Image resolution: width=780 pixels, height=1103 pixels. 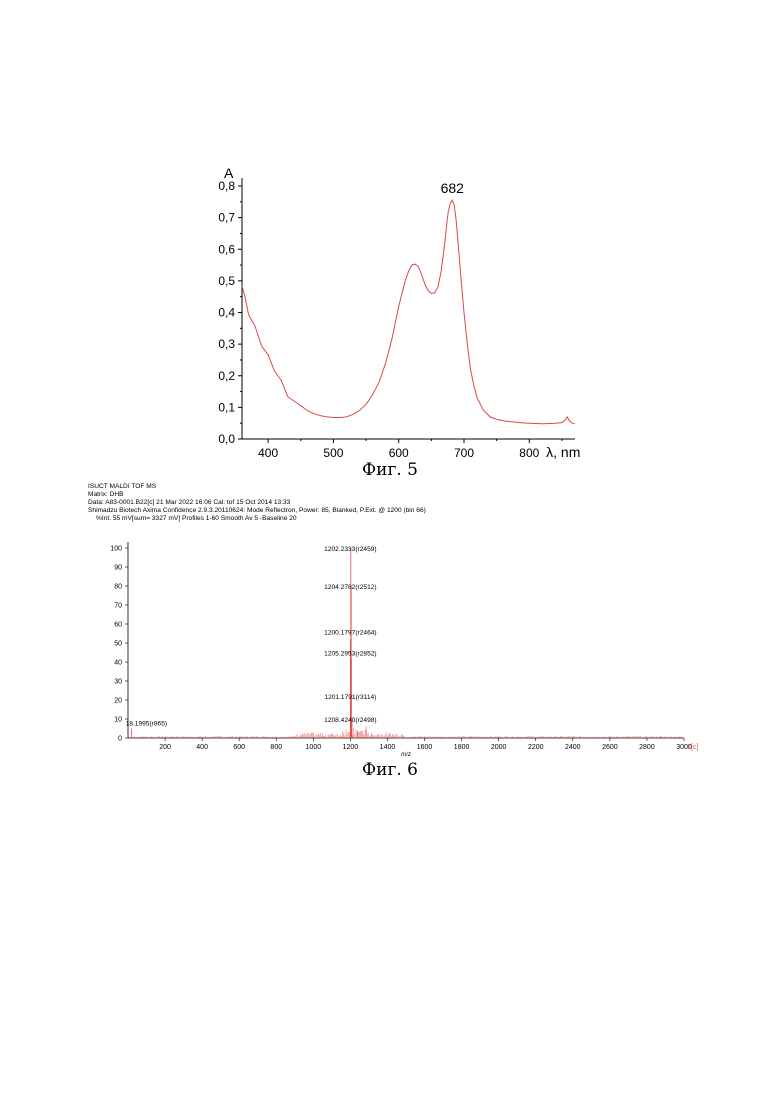 What do you see at coordinates (226, 313) in the screenshot?
I see `uv-y-tick-label: 0,4` at bounding box center [226, 313].